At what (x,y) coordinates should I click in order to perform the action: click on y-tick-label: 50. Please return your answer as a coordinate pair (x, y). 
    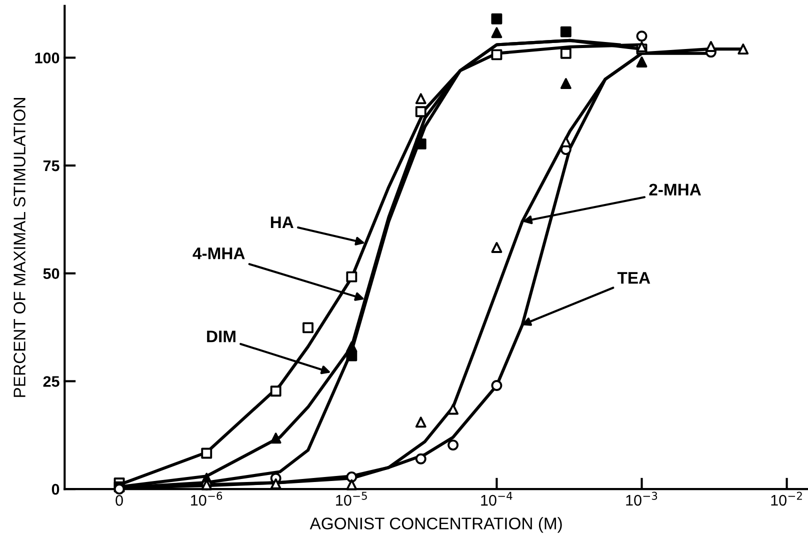
    Looking at the image, I should click on (51, 274).